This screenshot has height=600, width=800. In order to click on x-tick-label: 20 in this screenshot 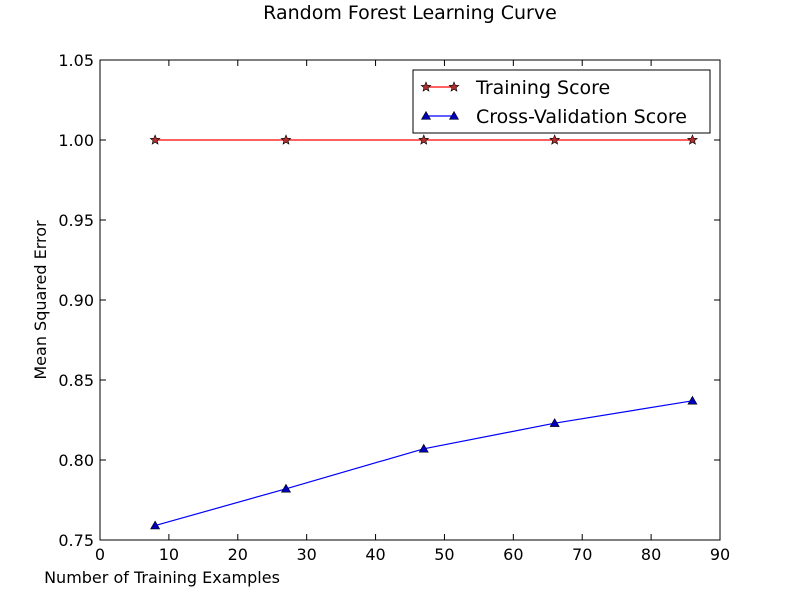, I will do `click(238, 554)`.